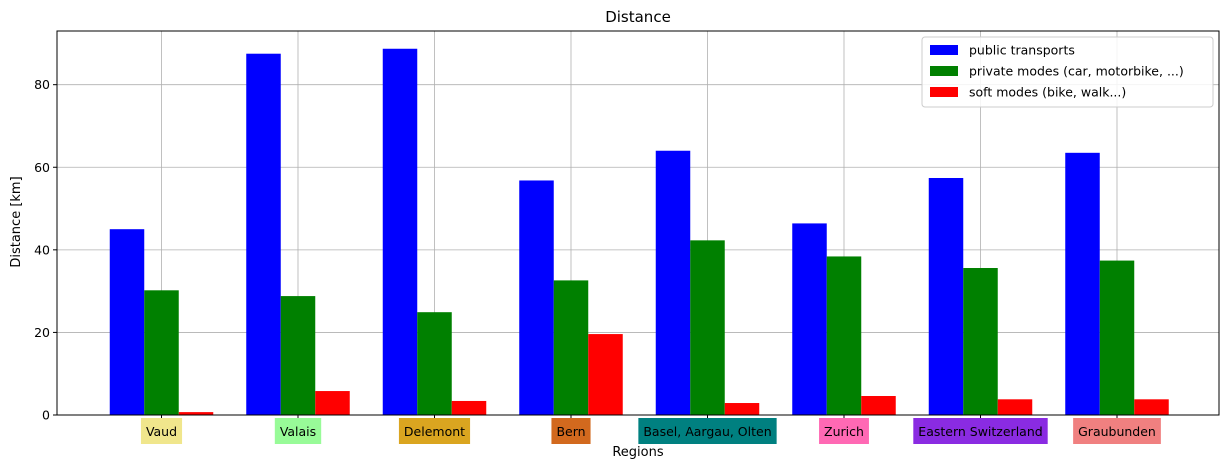 This screenshot has height=468, width=1229. I want to click on category-label: Basel, Aargau, Olten, so click(707, 431).